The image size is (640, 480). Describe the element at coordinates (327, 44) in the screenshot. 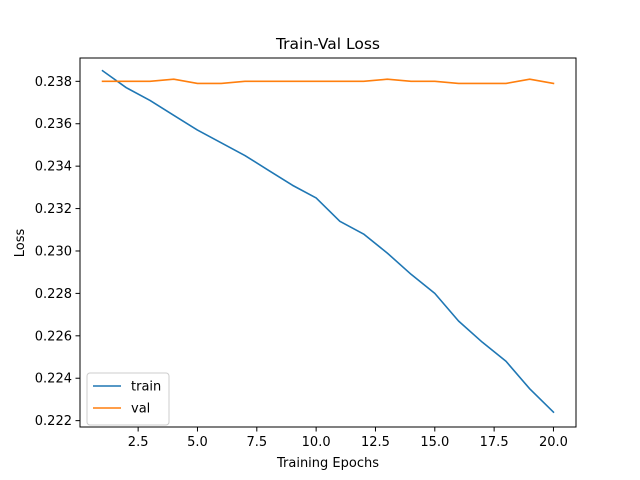

I see `chart-title: Train-Val Loss` at that location.